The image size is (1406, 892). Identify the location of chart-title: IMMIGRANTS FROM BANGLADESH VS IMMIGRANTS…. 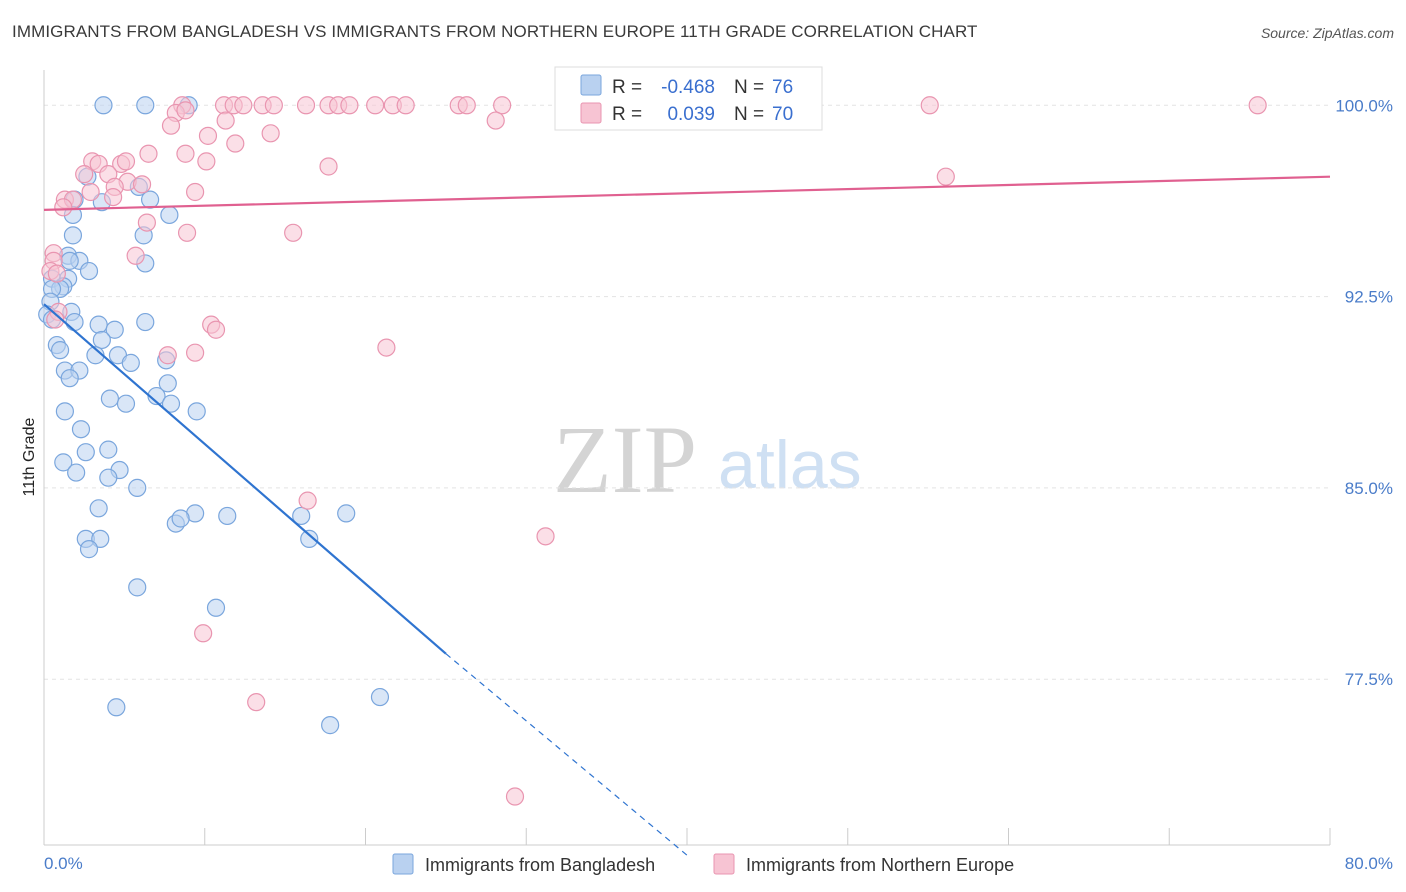
(495, 31).